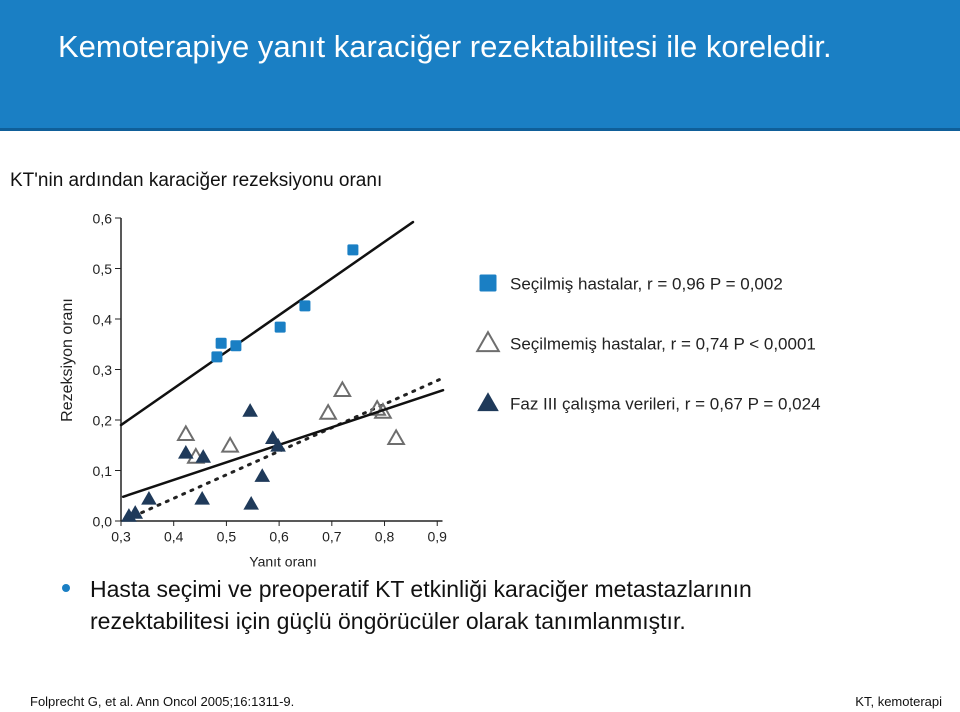 This screenshot has height=712, width=960. What do you see at coordinates (103, 421) in the screenshot?
I see `y-tick-label: 0,2` at bounding box center [103, 421].